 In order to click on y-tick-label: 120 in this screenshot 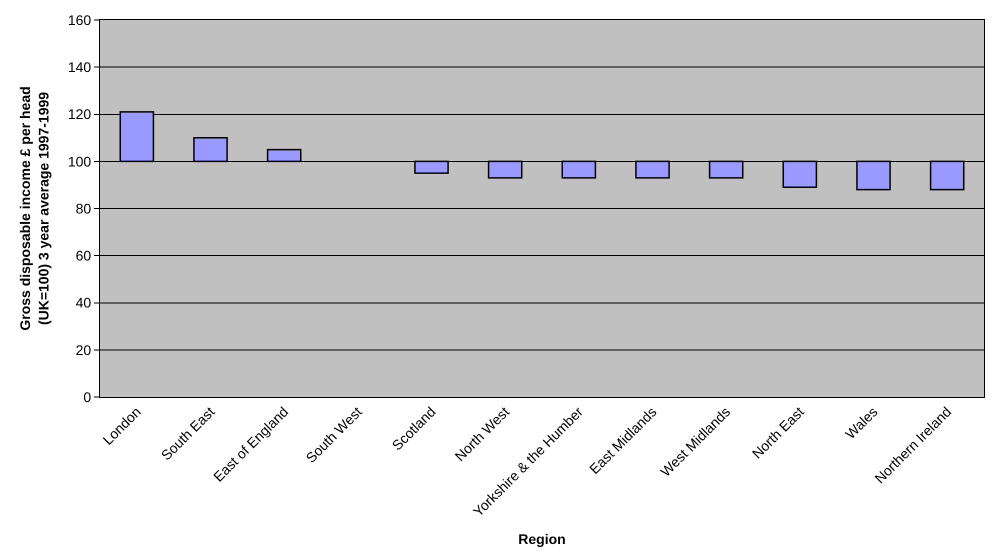, I will do `click(80, 114)`.